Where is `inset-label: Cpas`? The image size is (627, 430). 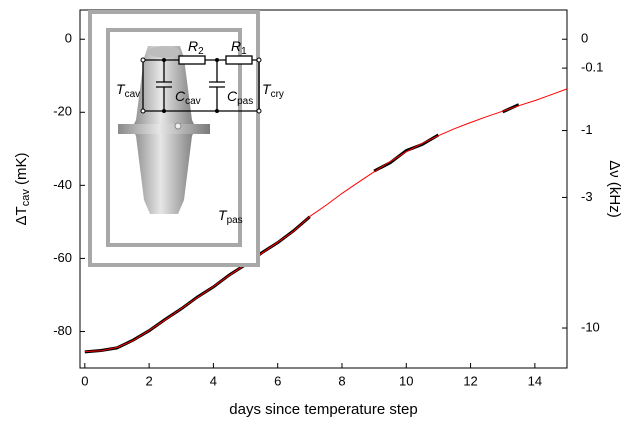
inset-label: Cpas is located at coordinates (240, 97).